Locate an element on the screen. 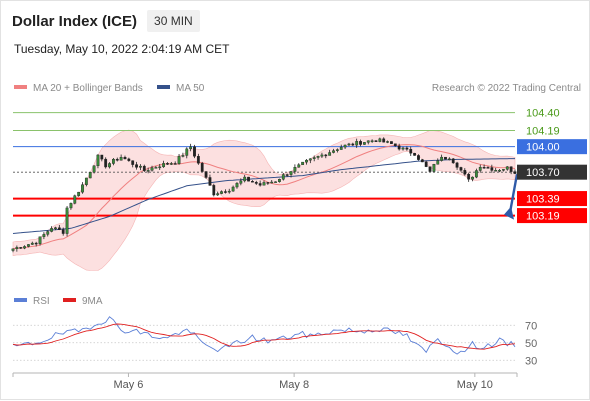 The height and width of the screenshot is (401, 590). rsi-legend: RSI 9MA is located at coordinates (58, 301).